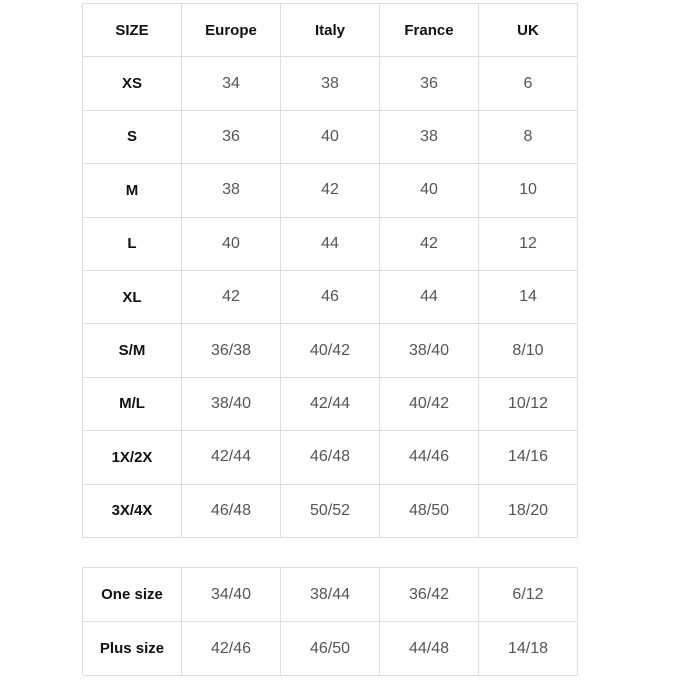 Image resolution: width=680 pixels, height=680 pixels. I want to click on value-cell: 42/46, so click(231, 648).